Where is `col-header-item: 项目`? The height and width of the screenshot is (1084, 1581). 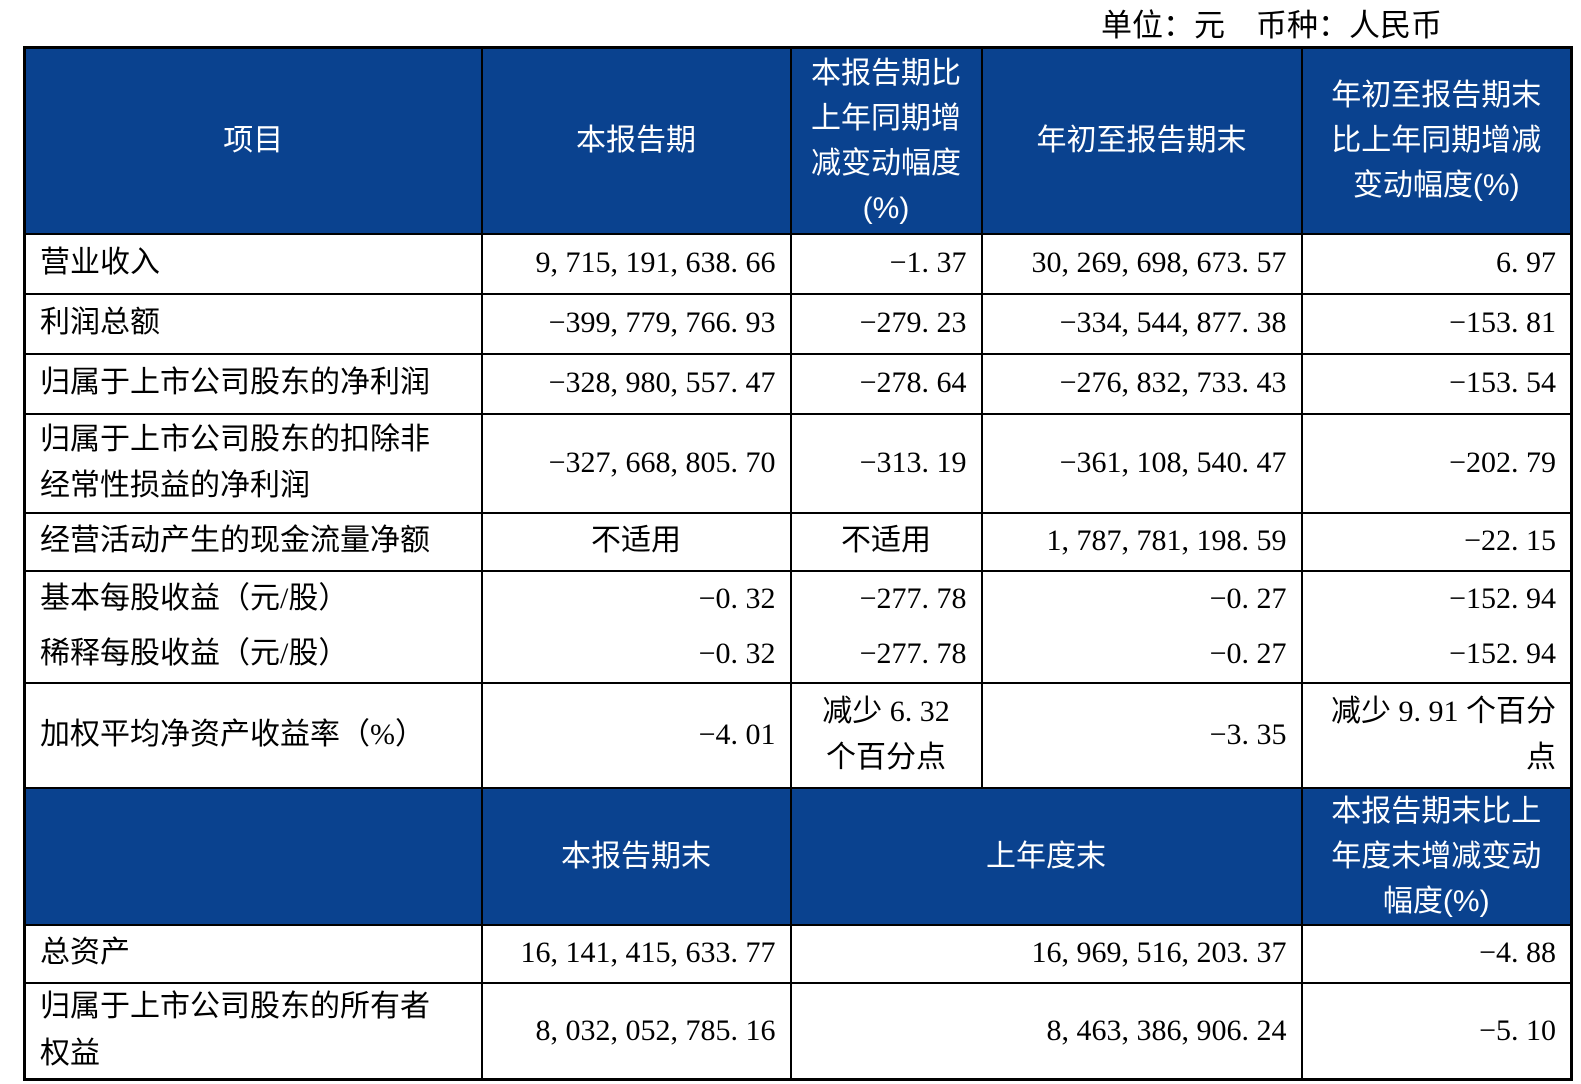 col-header-item: 项目 is located at coordinates (253, 140).